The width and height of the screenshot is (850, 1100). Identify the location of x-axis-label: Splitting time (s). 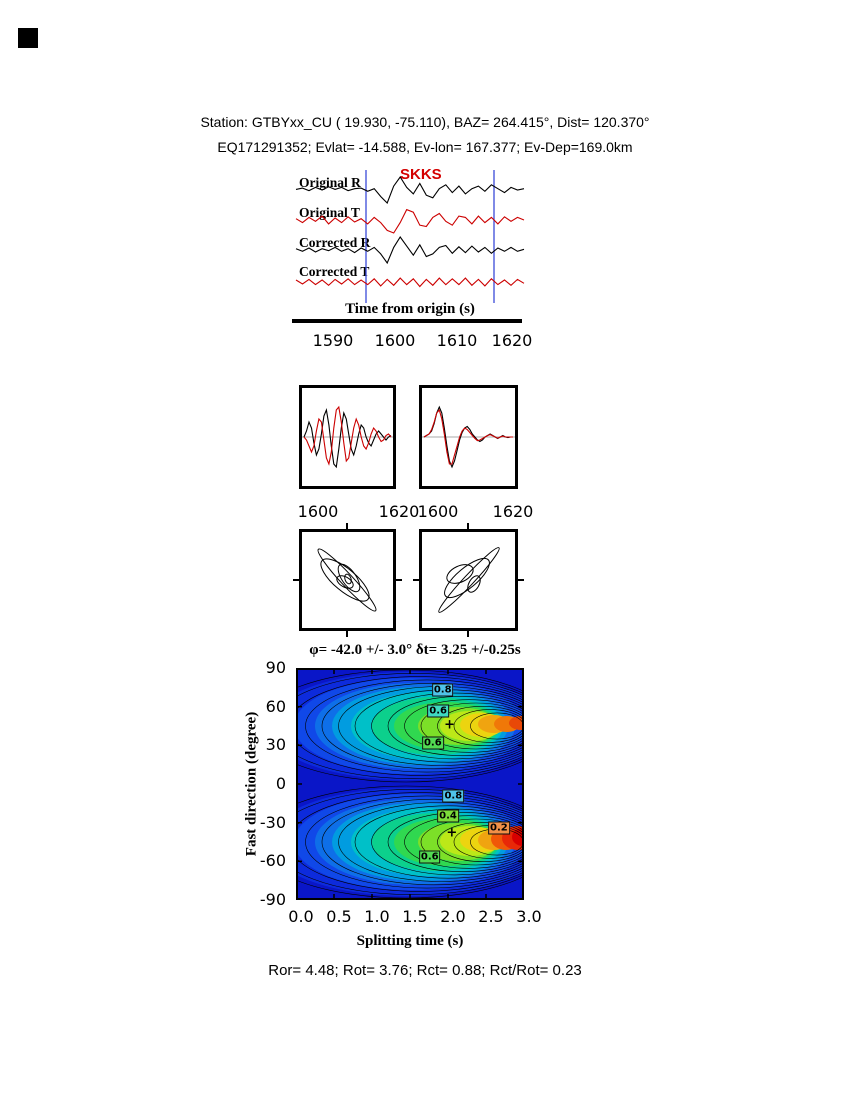
(410, 941).